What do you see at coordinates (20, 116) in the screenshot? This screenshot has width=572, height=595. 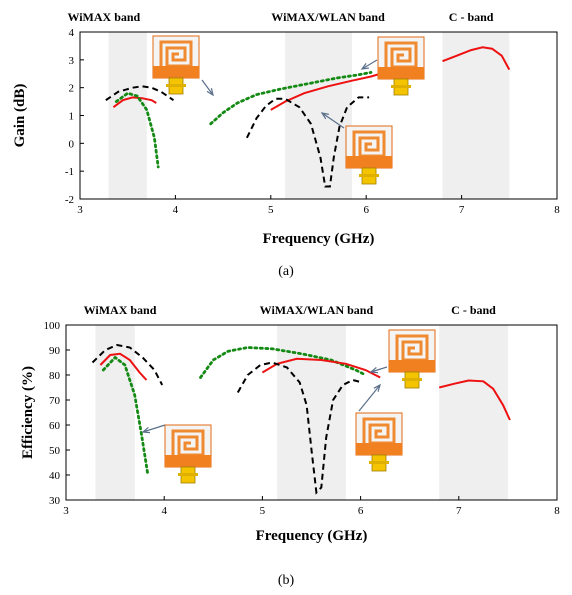 I see `y-axis-title: Gain (dB)` at bounding box center [20, 116].